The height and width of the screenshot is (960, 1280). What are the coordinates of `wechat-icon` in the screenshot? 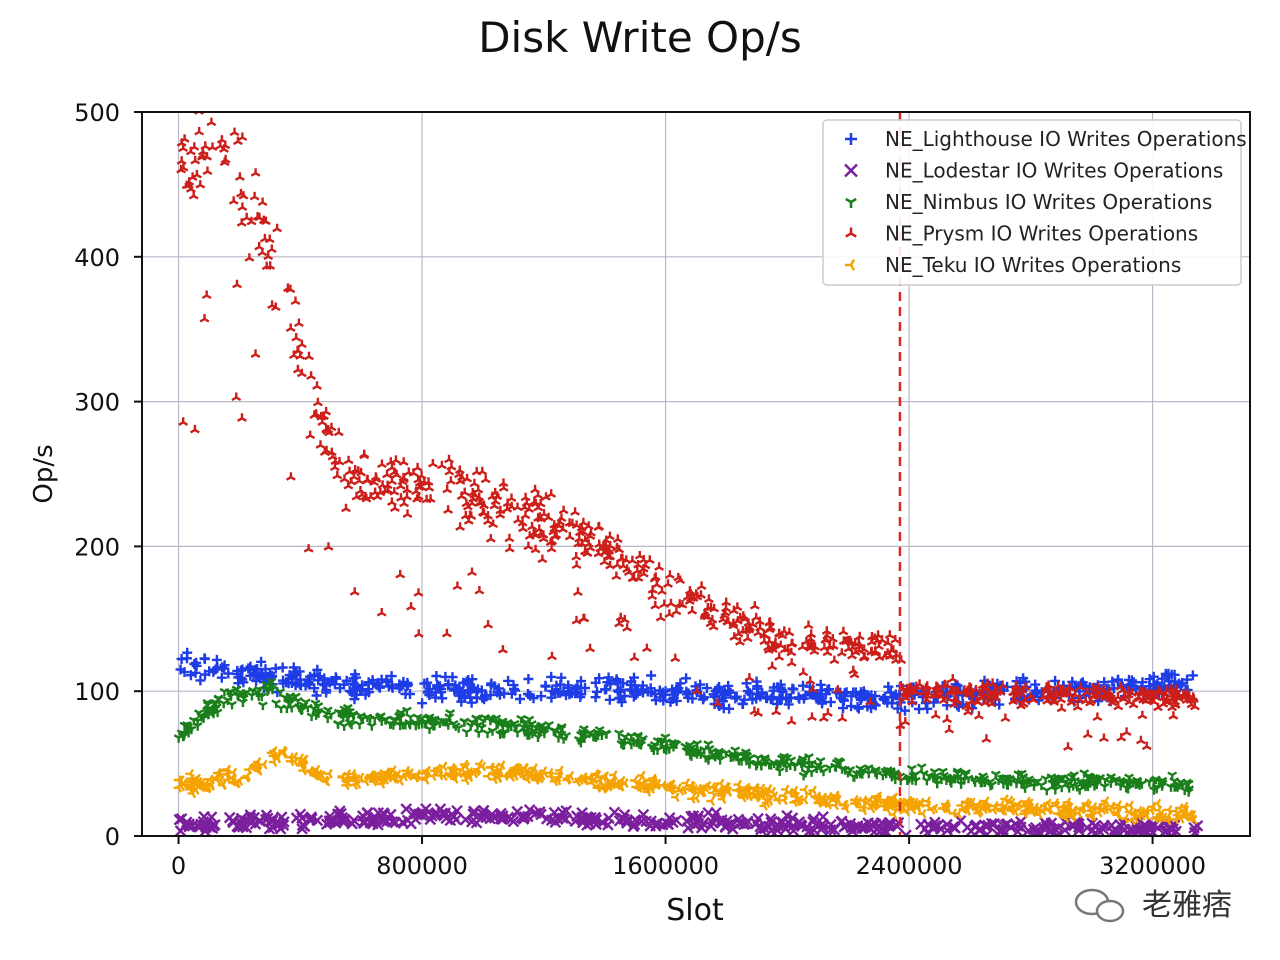 It's located at (1099, 905).